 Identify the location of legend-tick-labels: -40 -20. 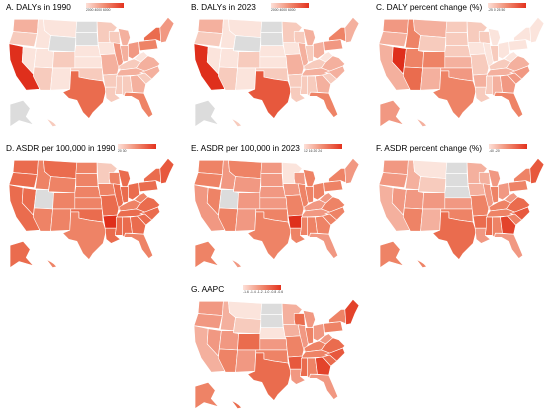
(494, 151).